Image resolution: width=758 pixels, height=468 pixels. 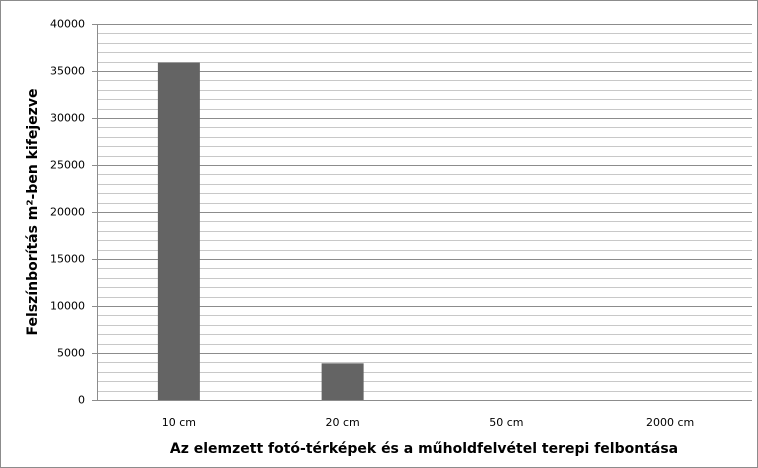 What do you see at coordinates (179, 422) in the screenshot?
I see `x-tick-label: 10 cm` at bounding box center [179, 422].